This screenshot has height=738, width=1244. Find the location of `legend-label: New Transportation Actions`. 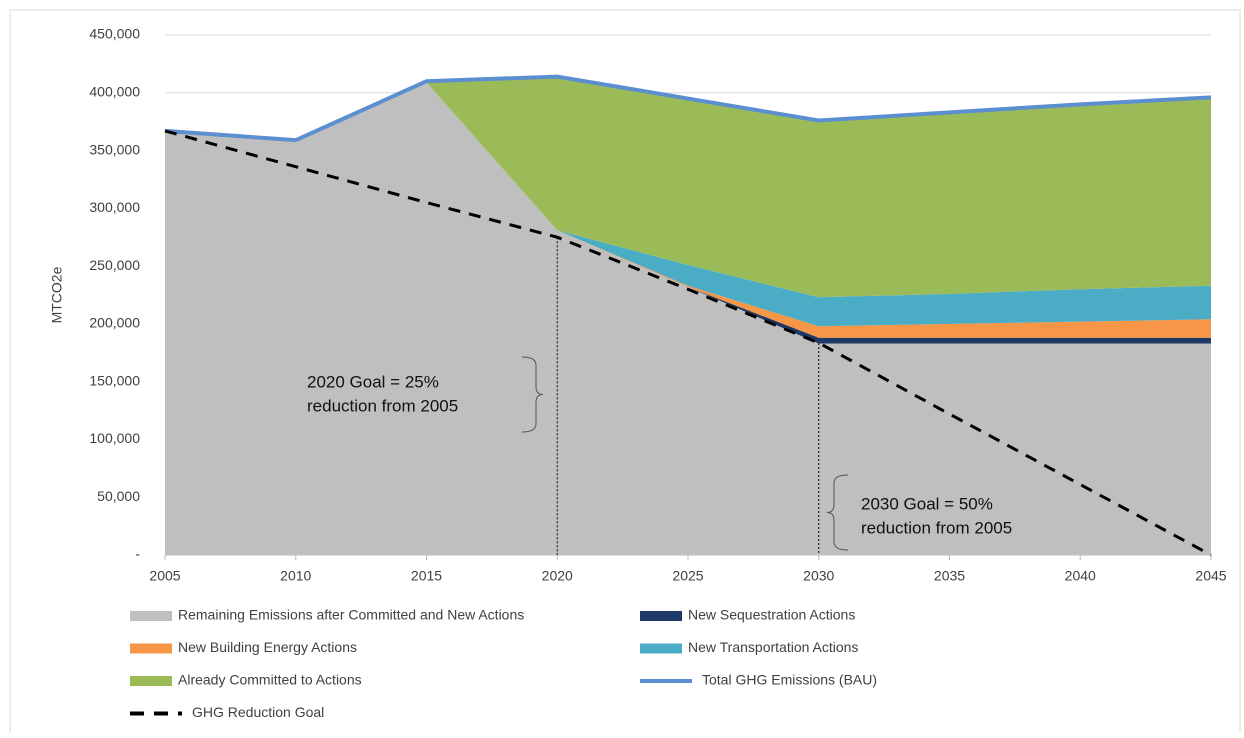

legend-label: New Transportation Actions is located at coordinates (773, 647).